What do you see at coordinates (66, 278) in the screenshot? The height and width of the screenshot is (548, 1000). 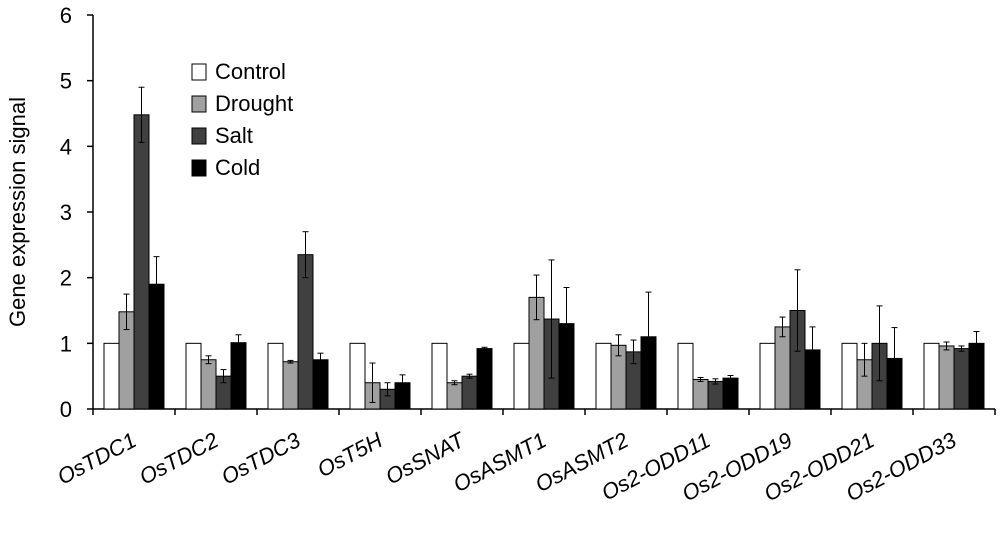 I see `y-tick-label: 2` at bounding box center [66, 278].